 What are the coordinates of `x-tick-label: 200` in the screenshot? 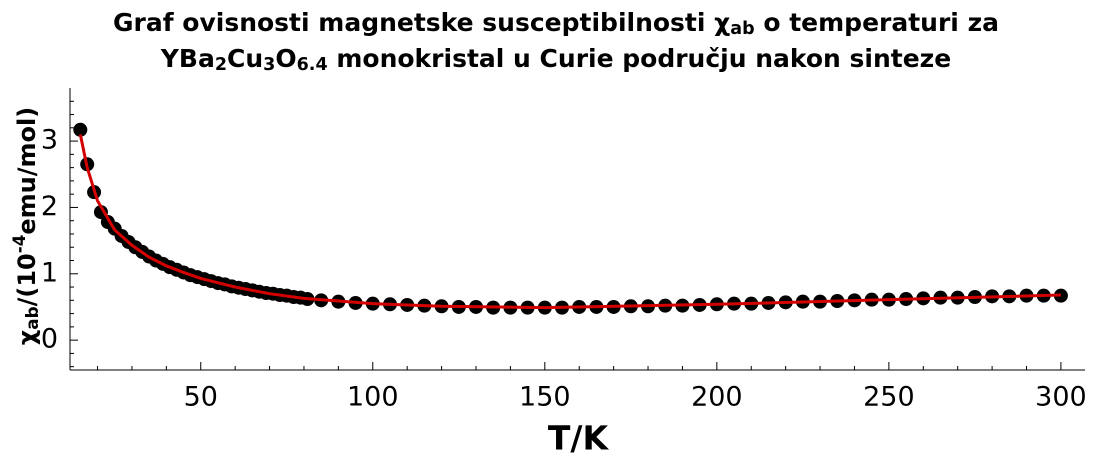 It's located at (717, 397).